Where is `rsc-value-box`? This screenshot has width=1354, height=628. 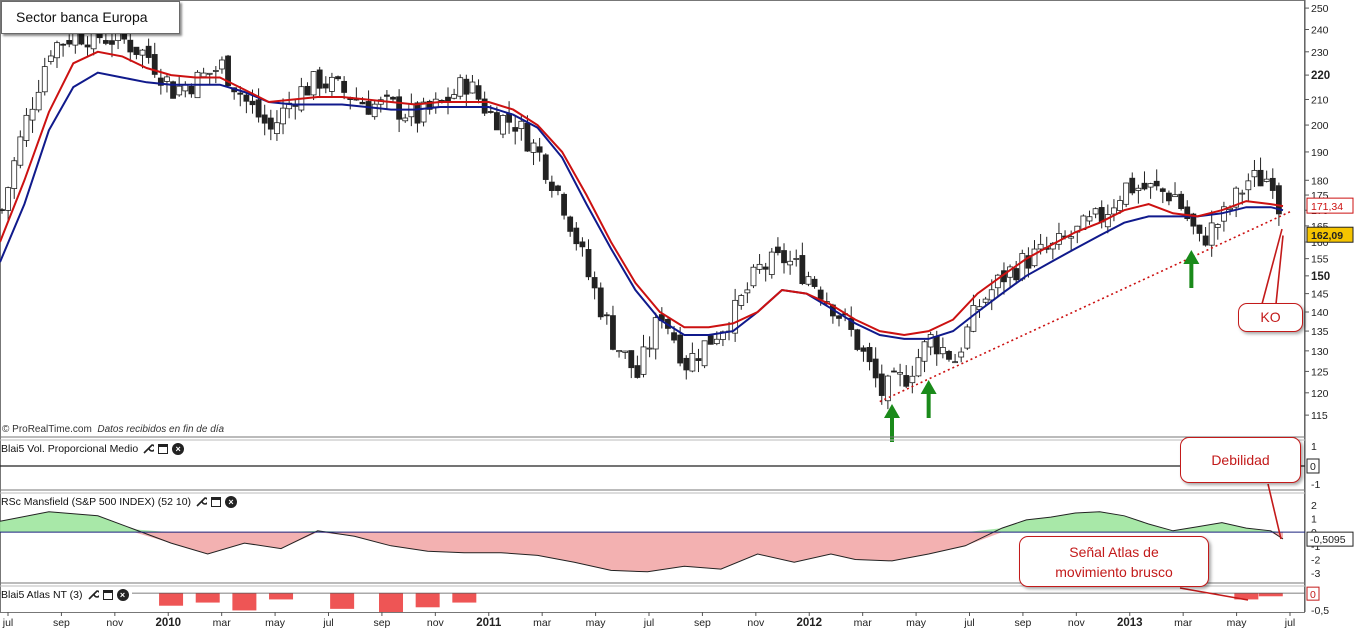 rsc-value-box is located at coordinates (1330, 539).